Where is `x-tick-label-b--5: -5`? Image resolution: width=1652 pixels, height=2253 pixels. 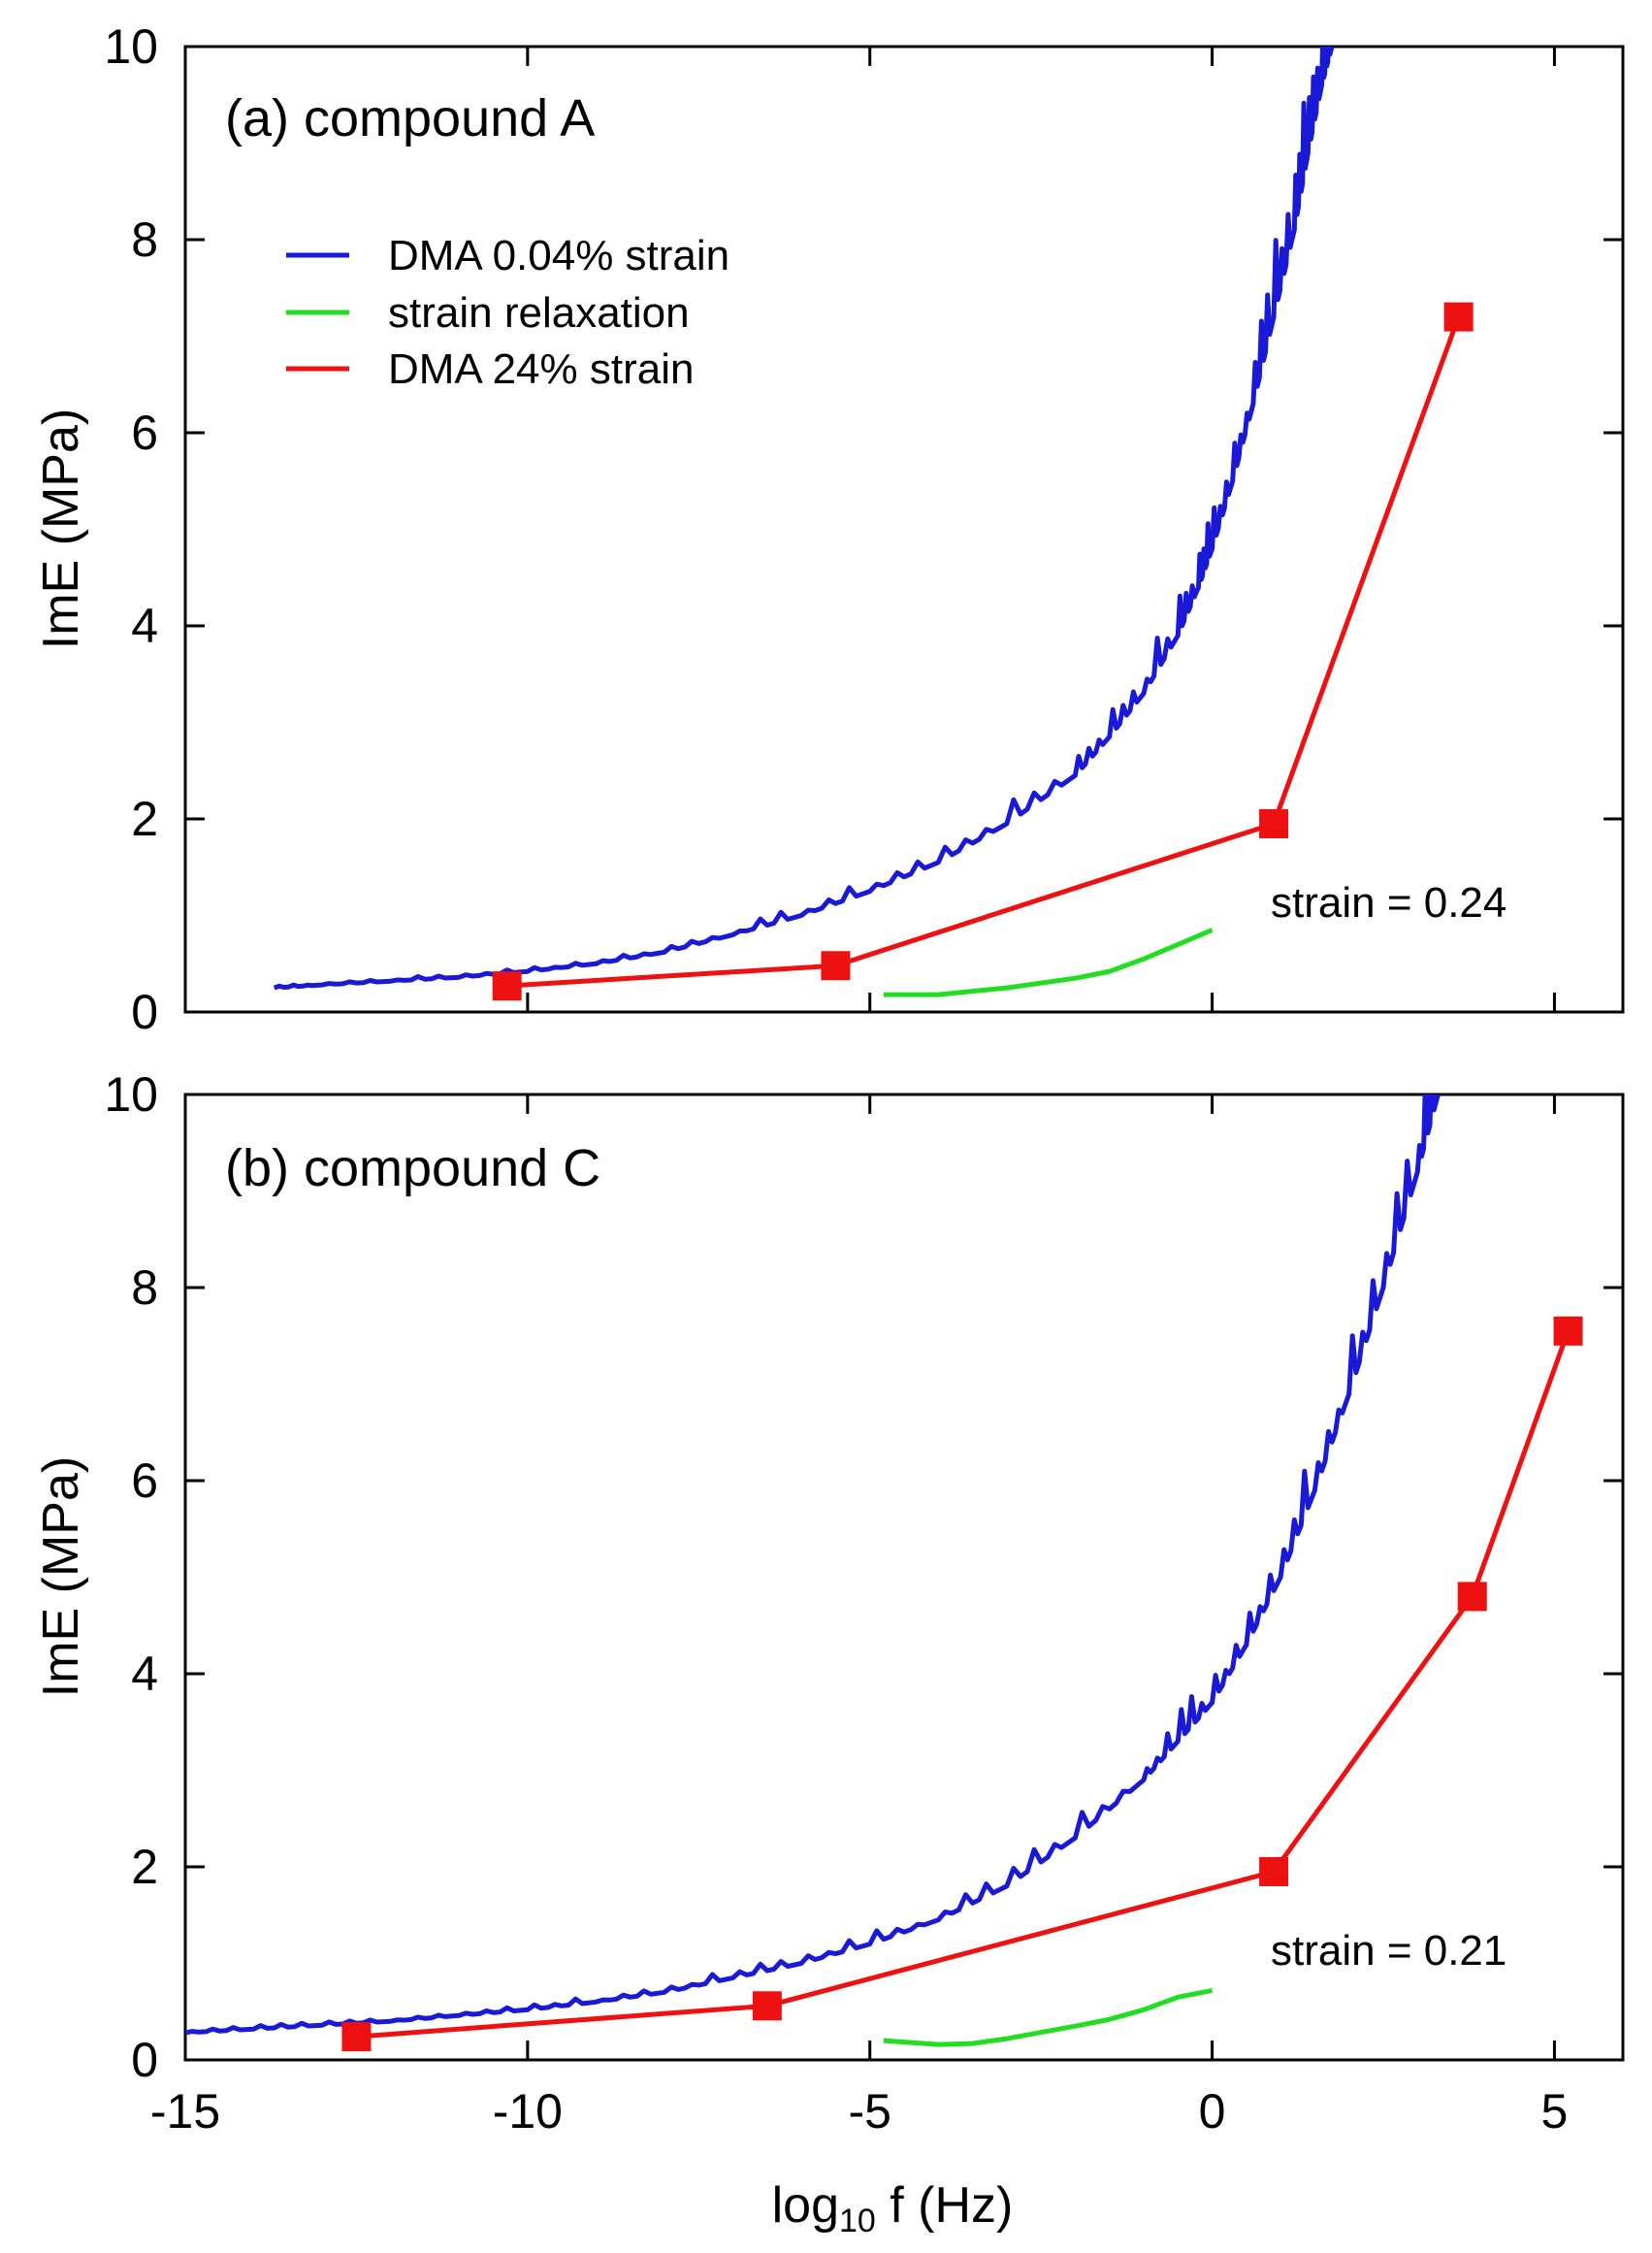
x-tick-label-b--5: -5 is located at coordinates (870, 2111).